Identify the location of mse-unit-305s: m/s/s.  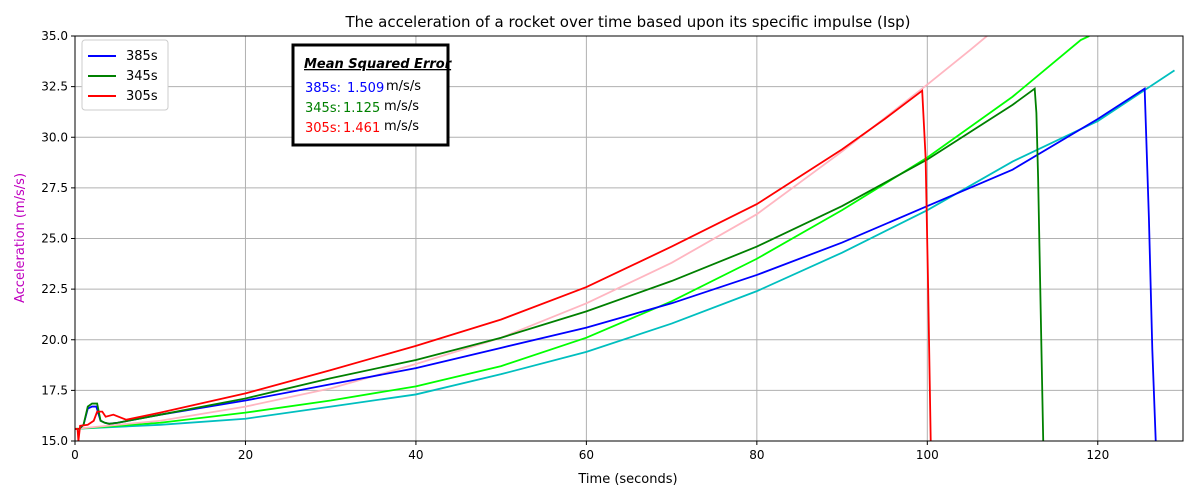
(401, 126).